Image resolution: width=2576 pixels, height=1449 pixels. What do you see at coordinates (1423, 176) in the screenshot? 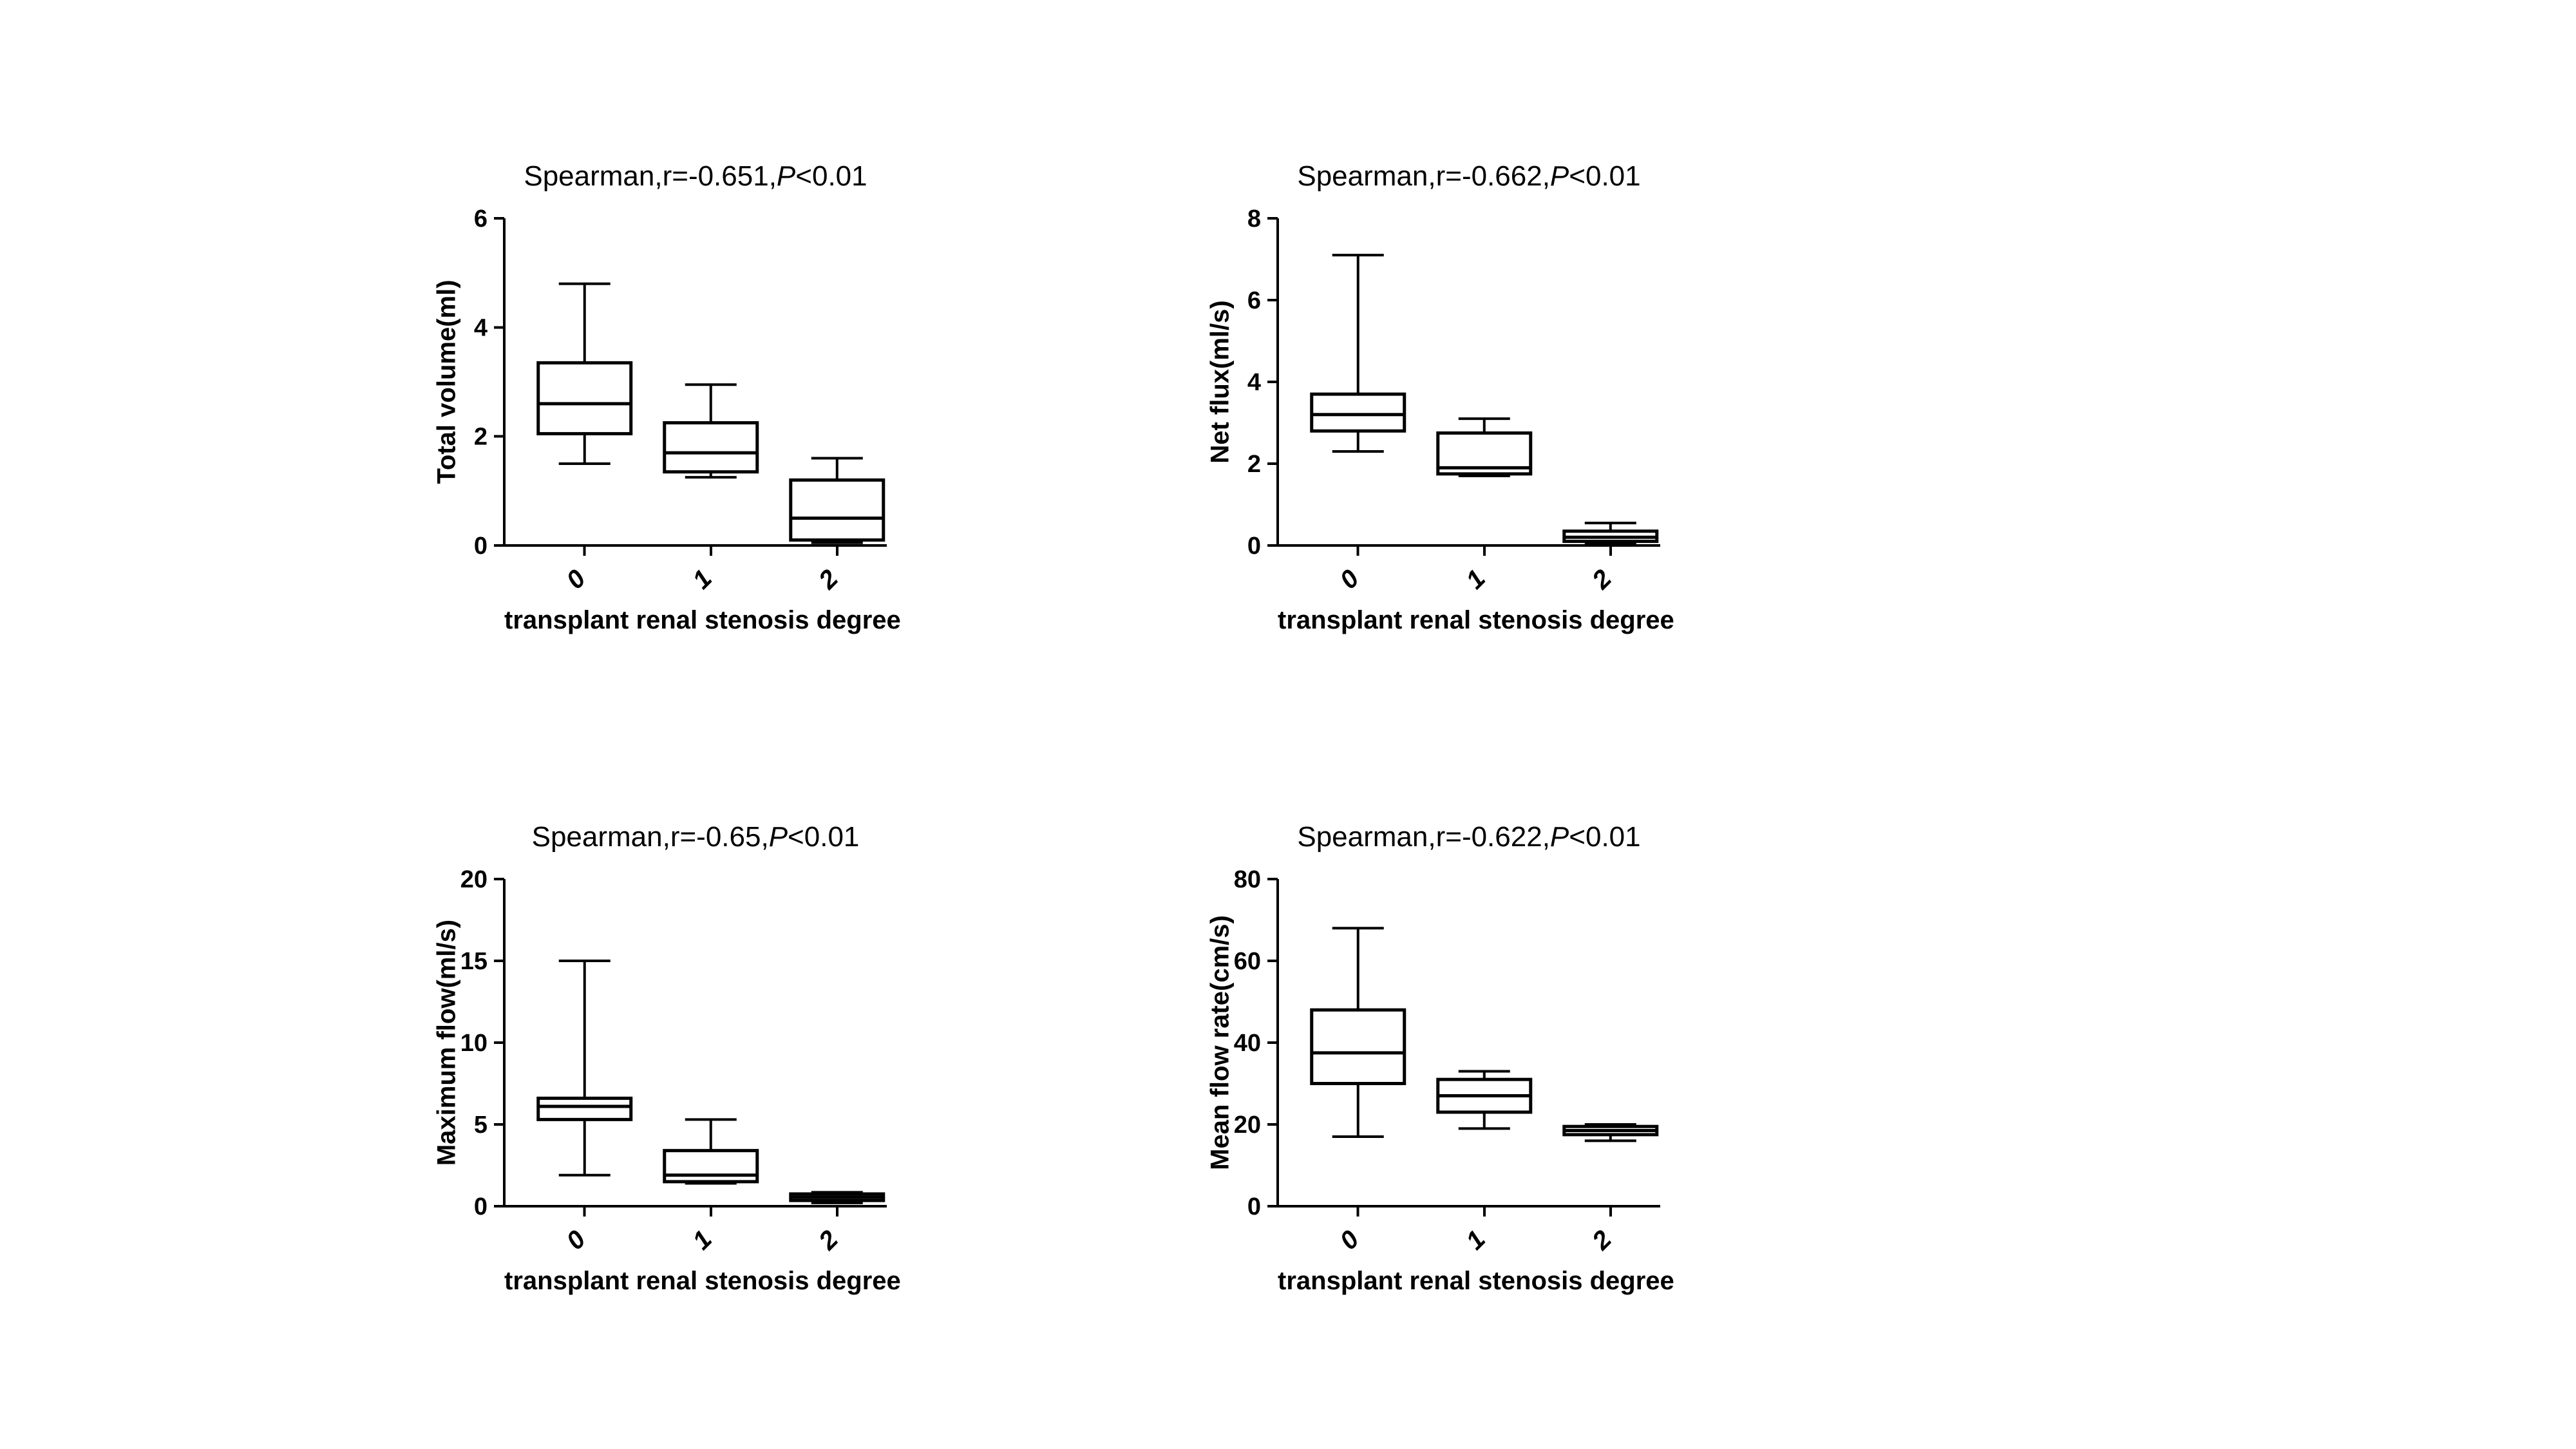
I see `title-prefix: Spearman,r=-0.662,` at bounding box center [1423, 176].